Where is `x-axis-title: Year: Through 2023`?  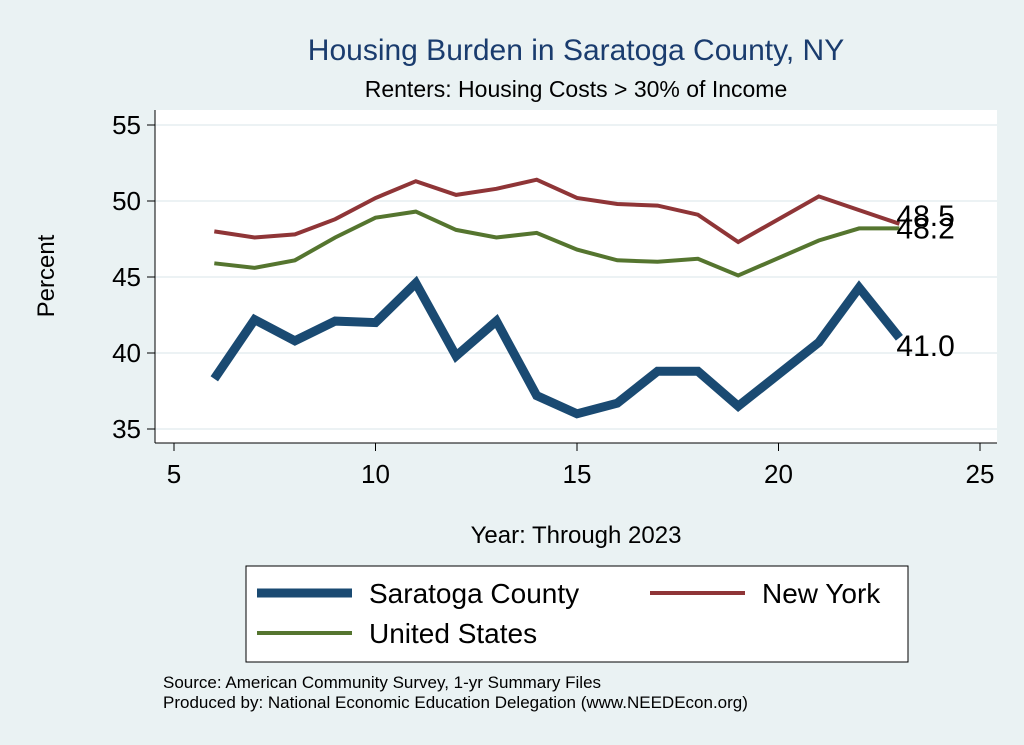
x-axis-title: Year: Through 2023 is located at coordinates (576, 535).